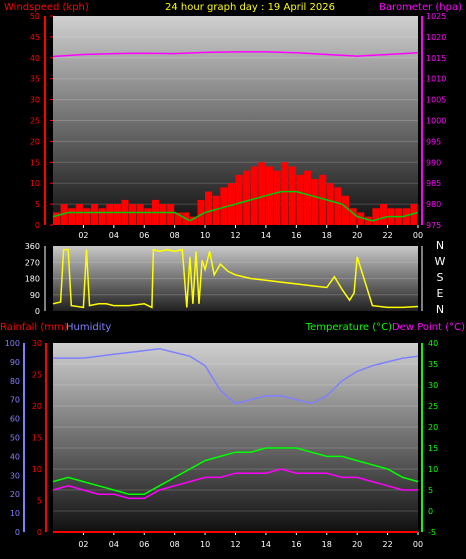 The width and height of the screenshot is (466, 559). What do you see at coordinates (144, 544) in the screenshot?
I see `x-tick-label: 06` at bounding box center [144, 544].